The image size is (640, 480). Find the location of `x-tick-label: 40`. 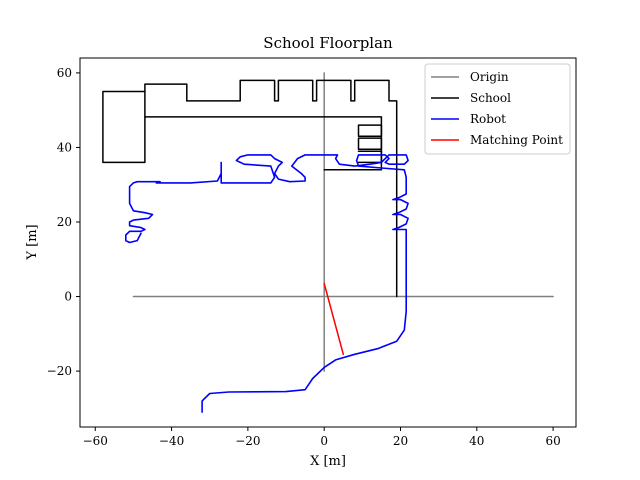

x-tick-label: 40 is located at coordinates (476, 441).